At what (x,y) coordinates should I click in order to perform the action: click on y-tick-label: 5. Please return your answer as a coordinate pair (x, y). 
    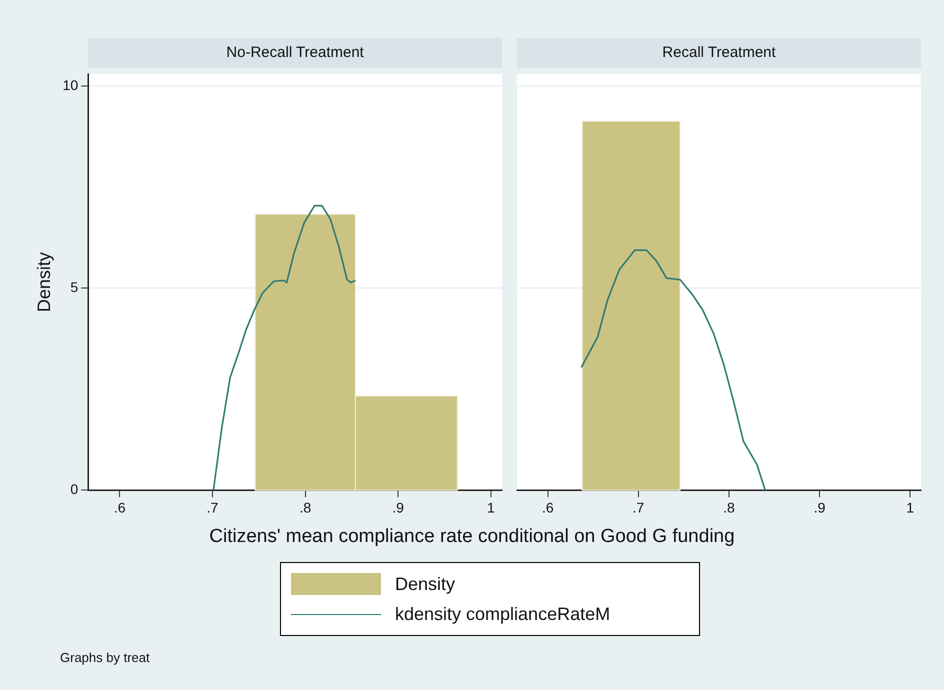
    Looking at the image, I should click on (74, 287).